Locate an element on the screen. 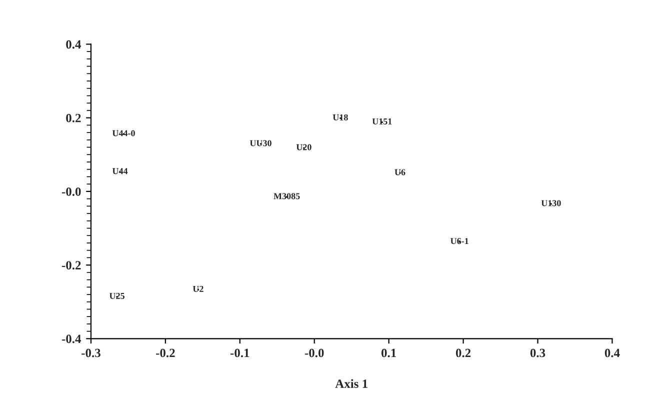 The width and height of the screenshot is (664, 413). y-tick-label: 0.2 is located at coordinates (73, 118).